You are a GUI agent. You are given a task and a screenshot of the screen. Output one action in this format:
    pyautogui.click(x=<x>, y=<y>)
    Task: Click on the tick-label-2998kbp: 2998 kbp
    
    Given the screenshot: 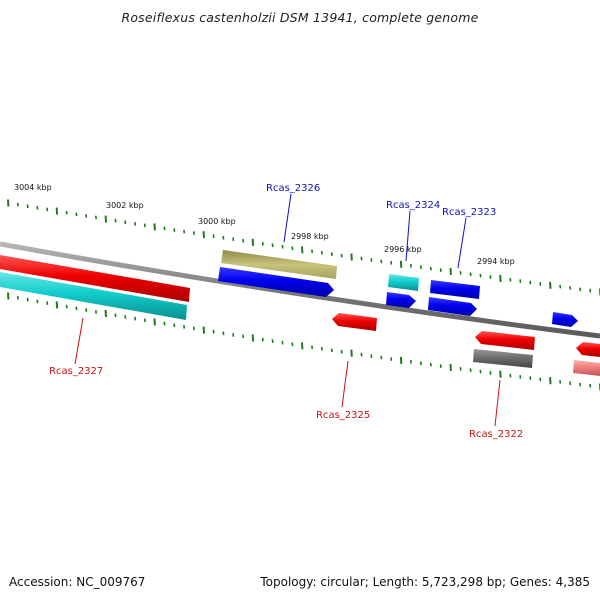 What is the action you would take?
    pyautogui.click(x=310, y=236)
    